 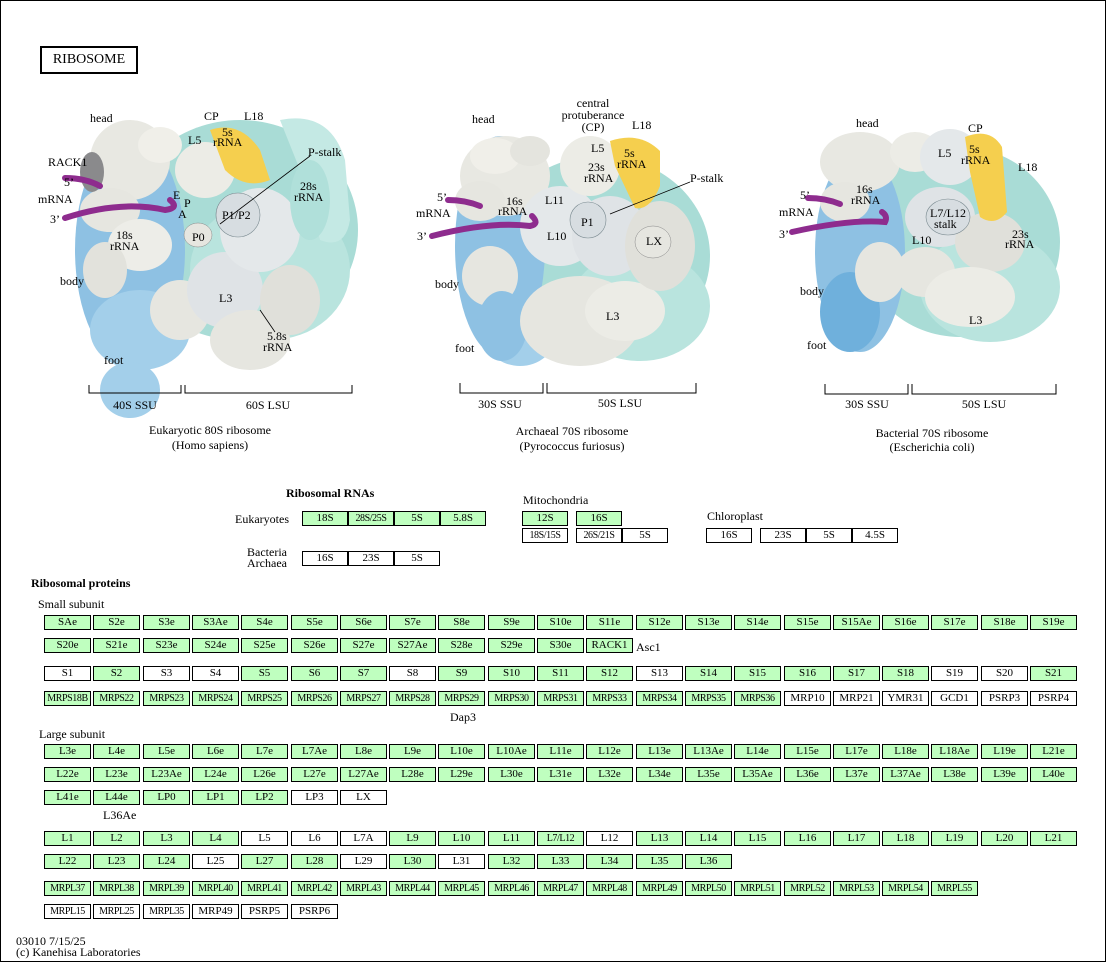 I want to click on gene-box-l7ae: L7Ae, so click(x=314, y=751).